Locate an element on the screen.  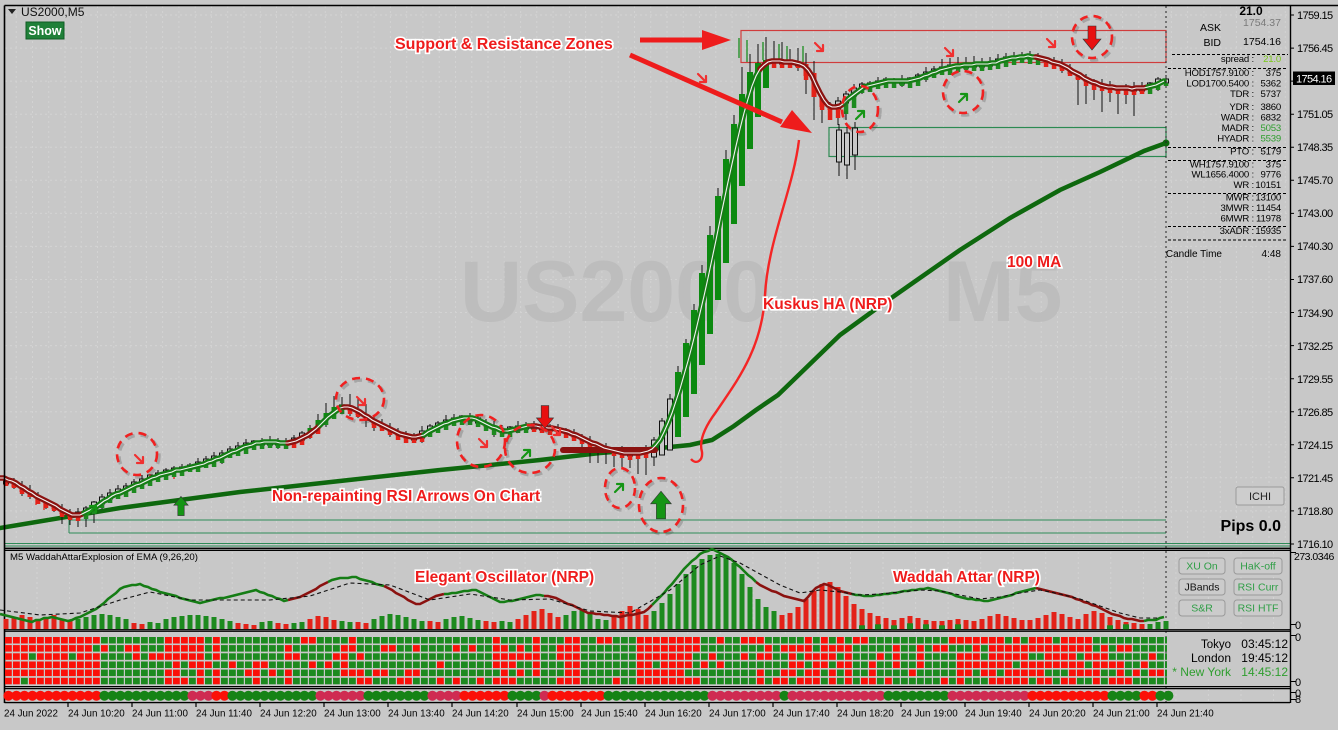
svg-text: Kuskus HA (NRP) is located at coordinates (827, 304).